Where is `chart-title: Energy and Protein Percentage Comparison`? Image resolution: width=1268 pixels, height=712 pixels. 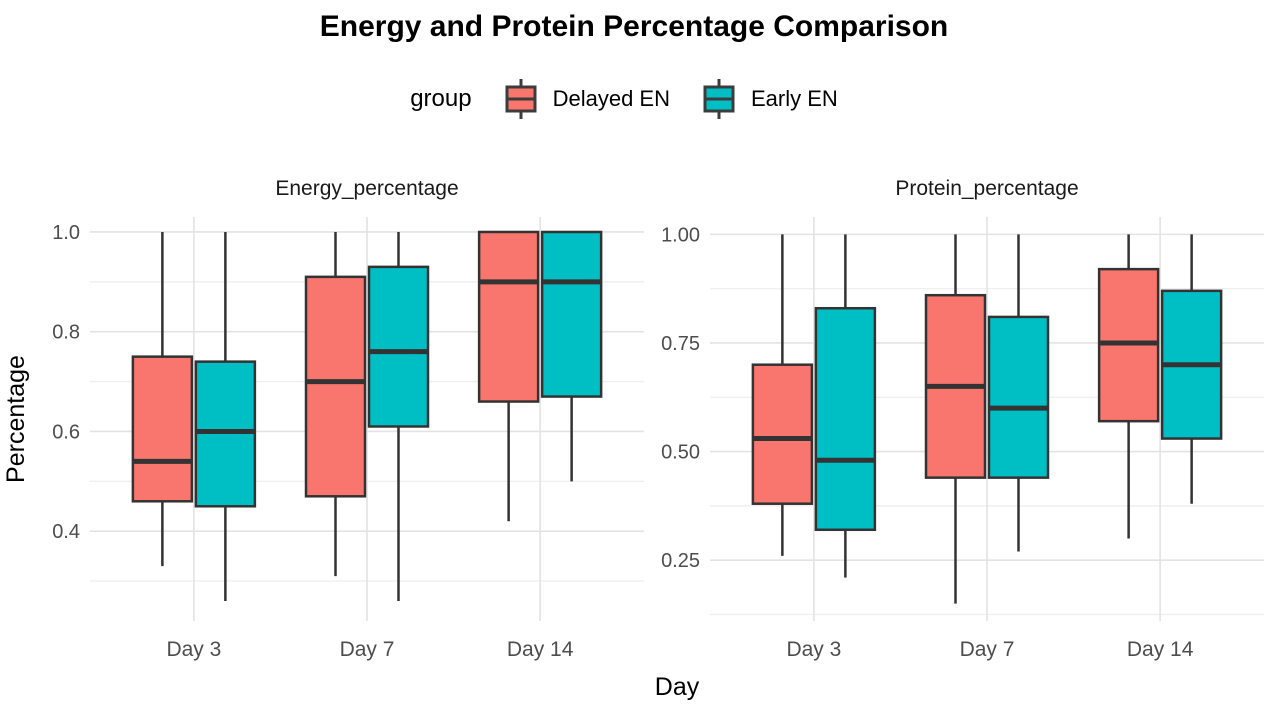 chart-title: Energy and Protein Percentage Comparison is located at coordinates (634, 26).